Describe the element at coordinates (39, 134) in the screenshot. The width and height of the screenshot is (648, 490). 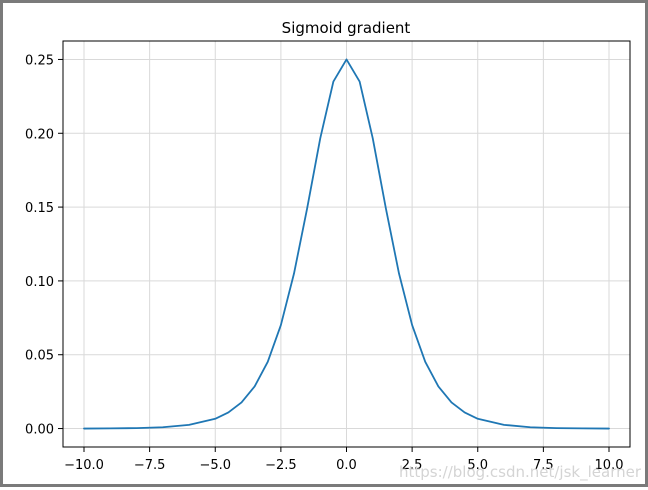
I see `y-tick-label: 0.20` at that location.